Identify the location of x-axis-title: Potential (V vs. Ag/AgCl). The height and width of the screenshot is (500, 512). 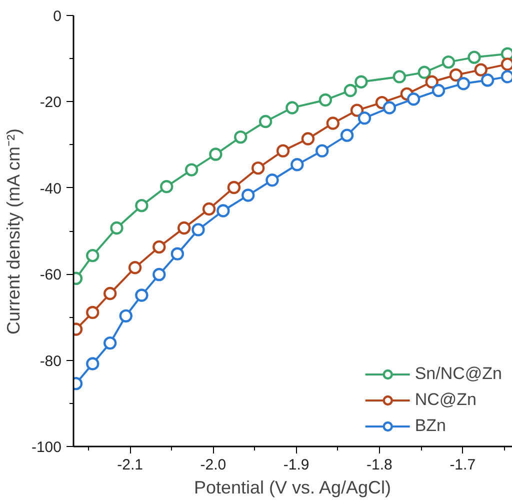
(293, 488).